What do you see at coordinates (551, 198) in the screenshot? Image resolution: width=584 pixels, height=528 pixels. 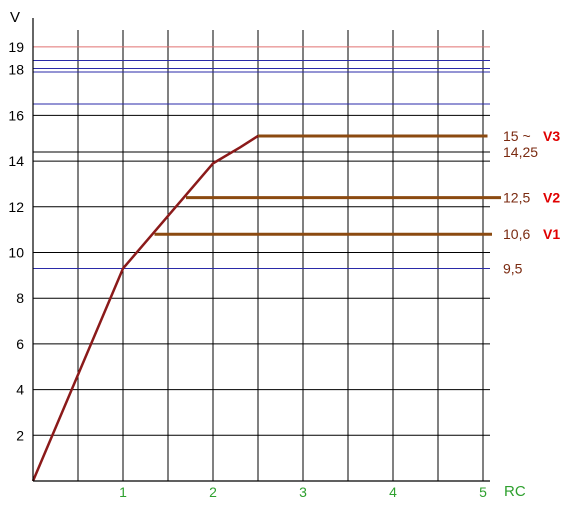 I see `level-name-label: V2` at bounding box center [551, 198].